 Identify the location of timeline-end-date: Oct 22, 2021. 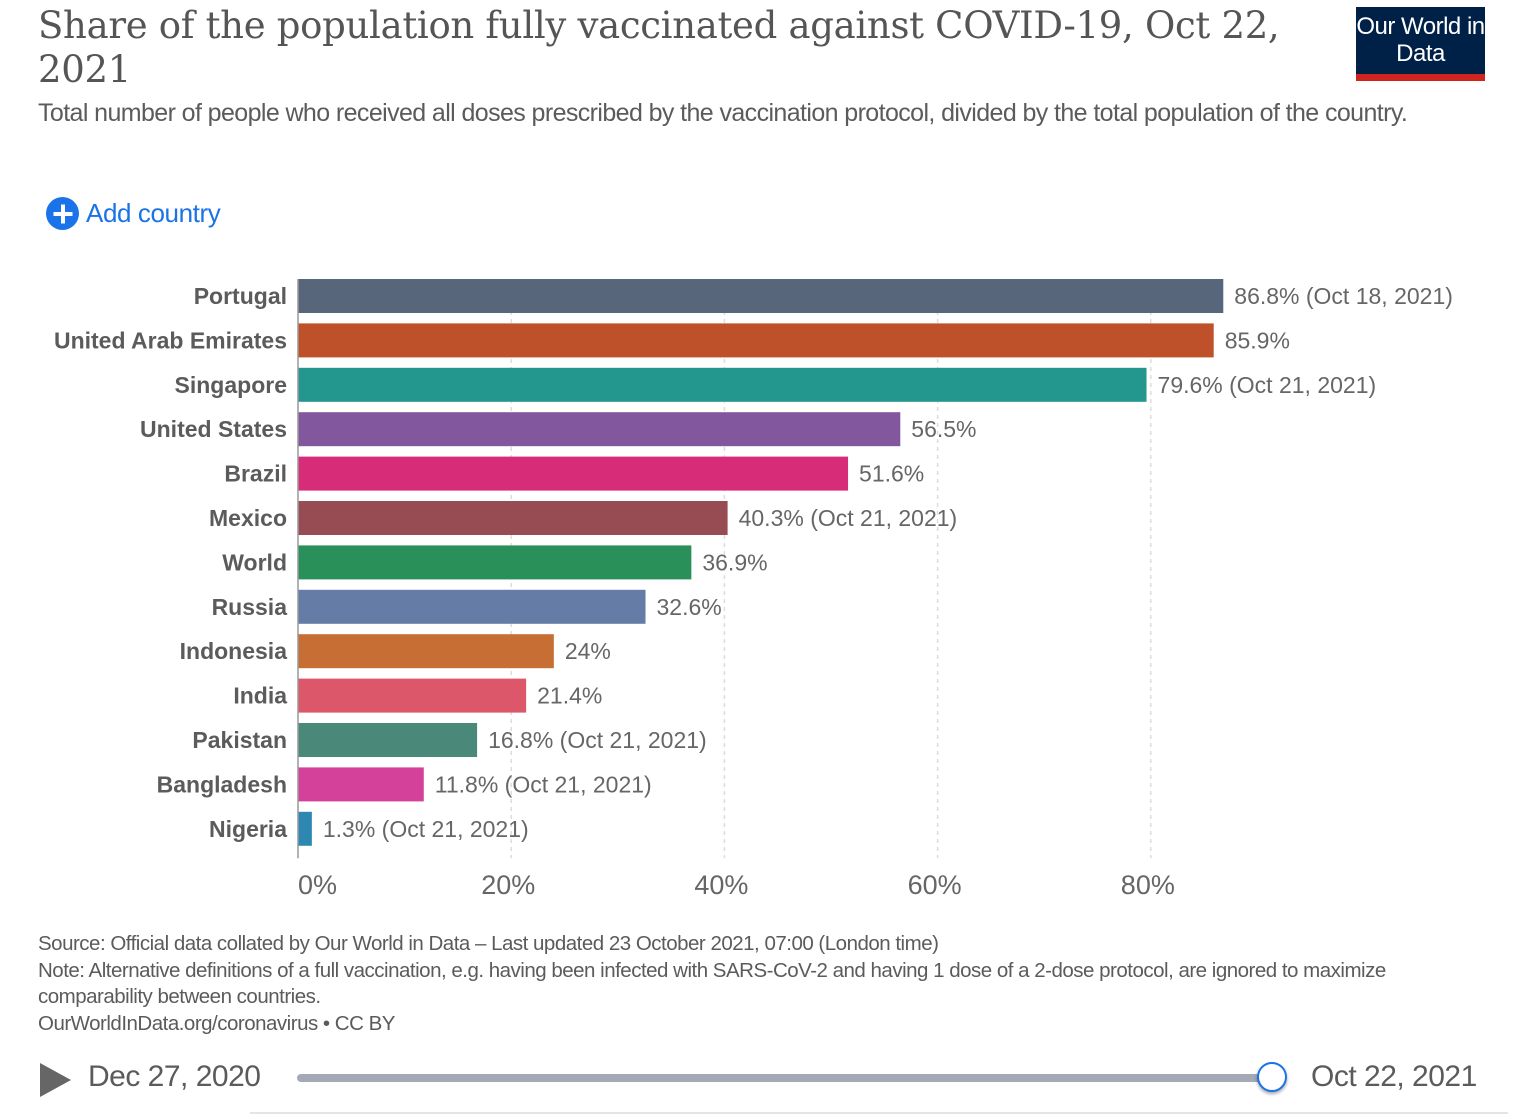
(1394, 1076).